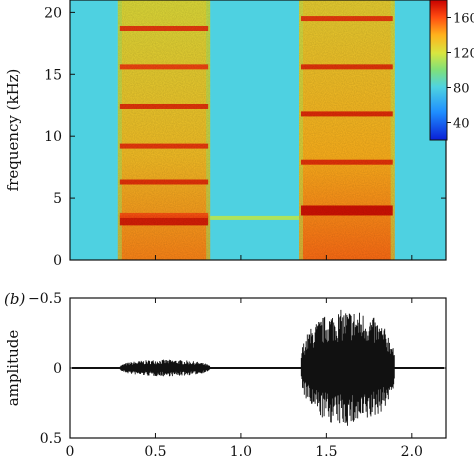 This screenshot has height=474, width=474. Describe the element at coordinates (326, 452) in the screenshot. I see `x-tick-label: 1.5` at that location.